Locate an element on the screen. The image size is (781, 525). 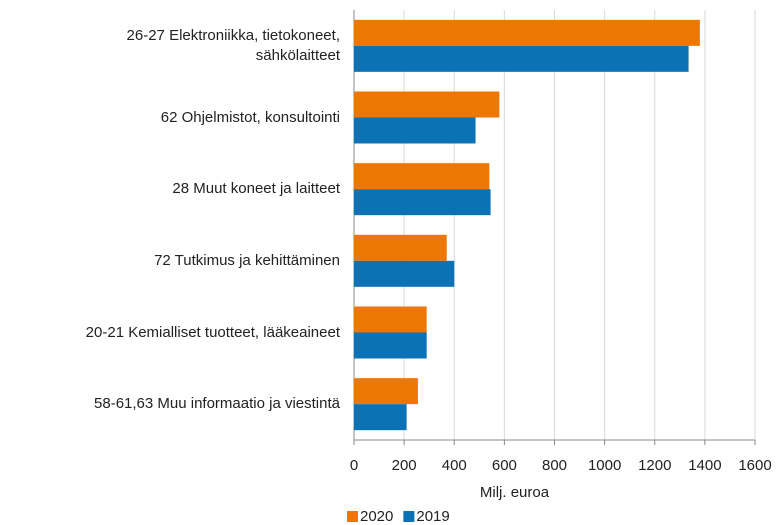
x-tick-label: 400 is located at coordinates (454, 465).